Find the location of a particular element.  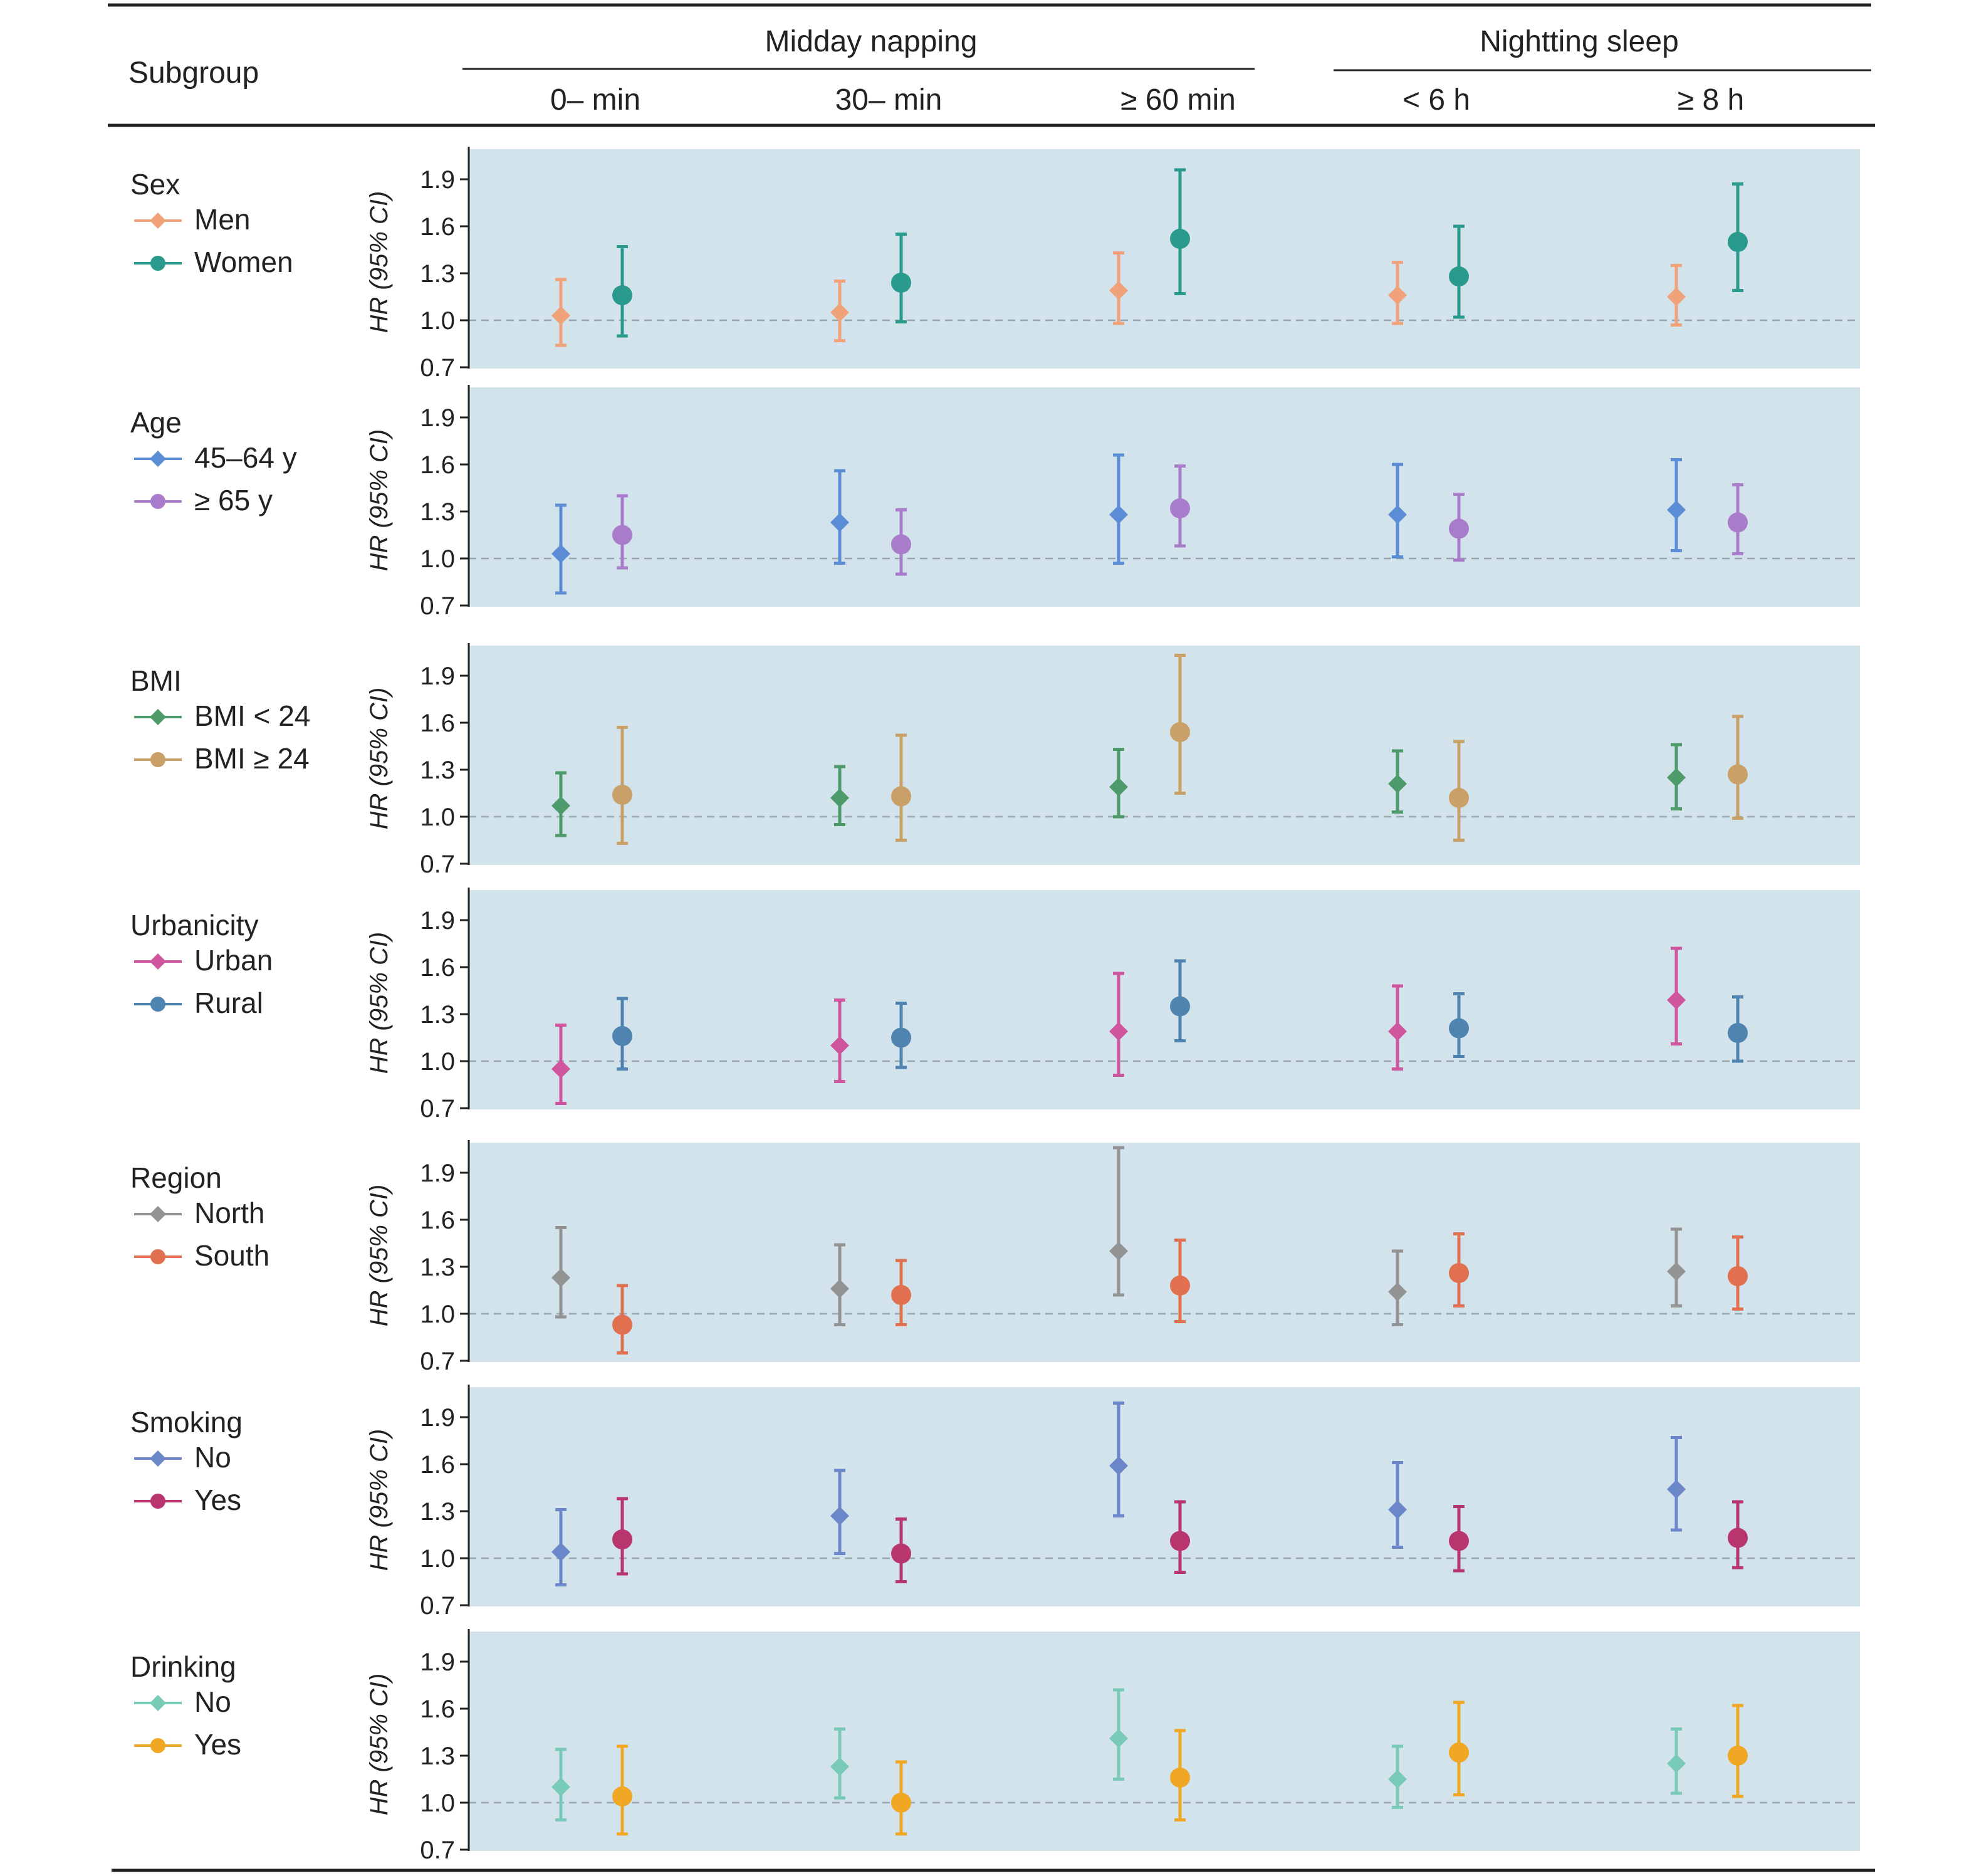

legend-label: 45–64 y is located at coordinates (245, 458).